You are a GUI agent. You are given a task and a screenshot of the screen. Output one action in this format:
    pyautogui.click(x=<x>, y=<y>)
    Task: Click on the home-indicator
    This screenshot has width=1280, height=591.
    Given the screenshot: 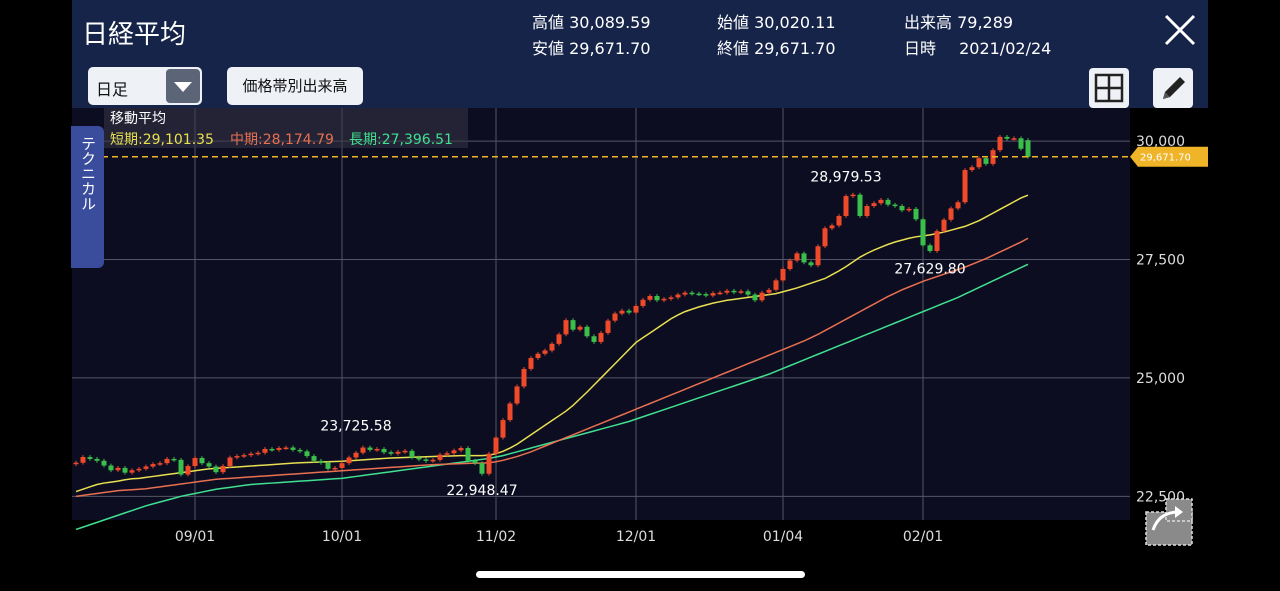 What is the action you would take?
    pyautogui.click(x=640, y=574)
    